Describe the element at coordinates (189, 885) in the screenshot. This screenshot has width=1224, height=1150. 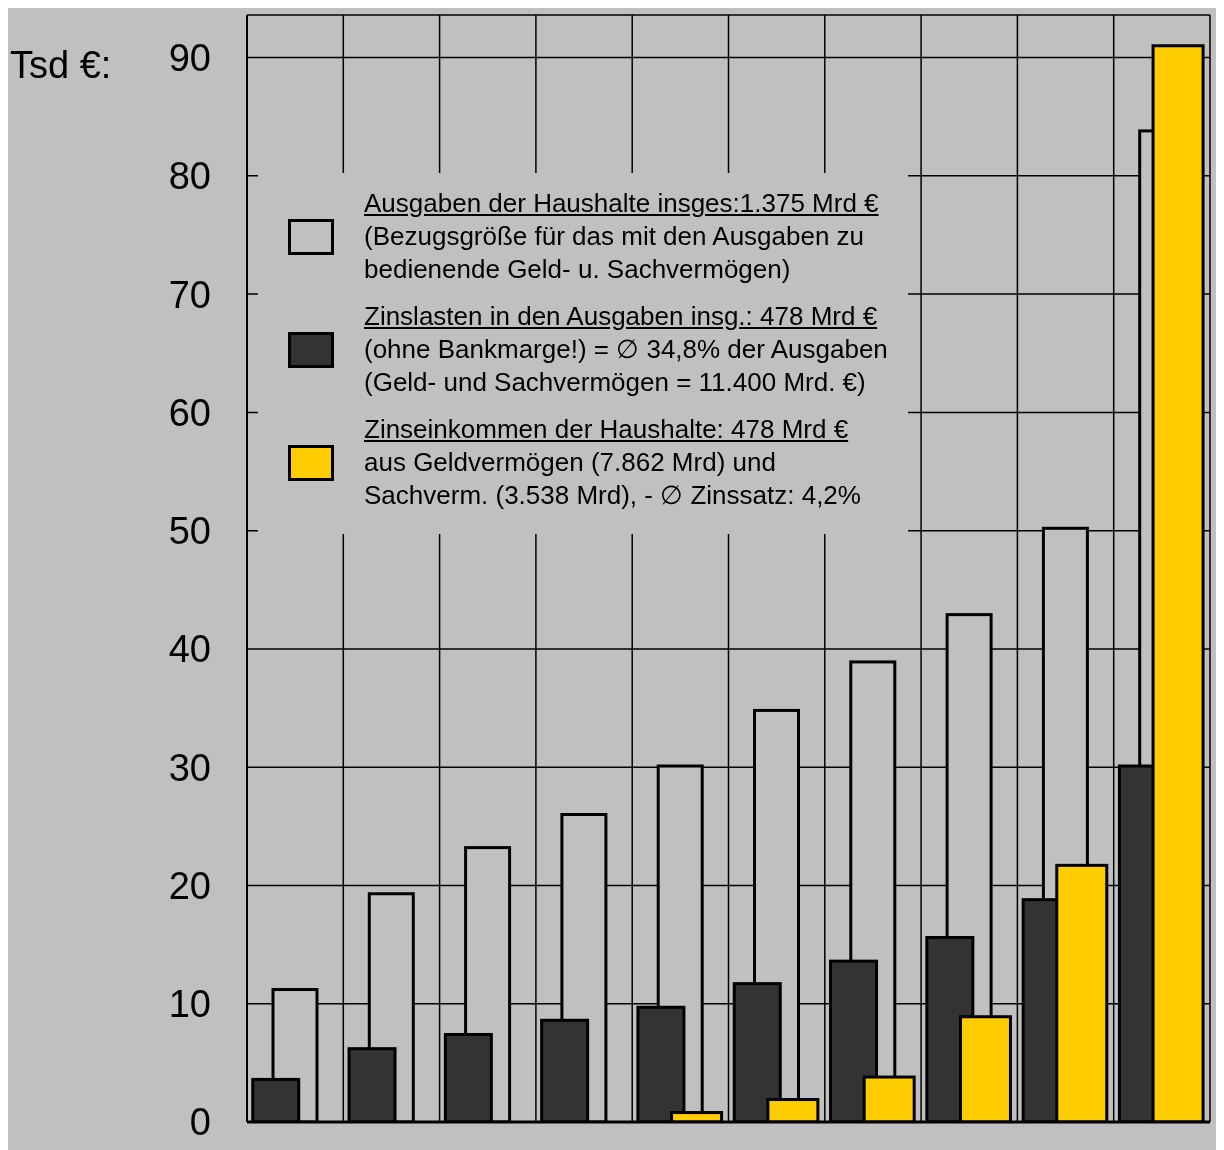
I see `y-tick-label: 20` at that location.